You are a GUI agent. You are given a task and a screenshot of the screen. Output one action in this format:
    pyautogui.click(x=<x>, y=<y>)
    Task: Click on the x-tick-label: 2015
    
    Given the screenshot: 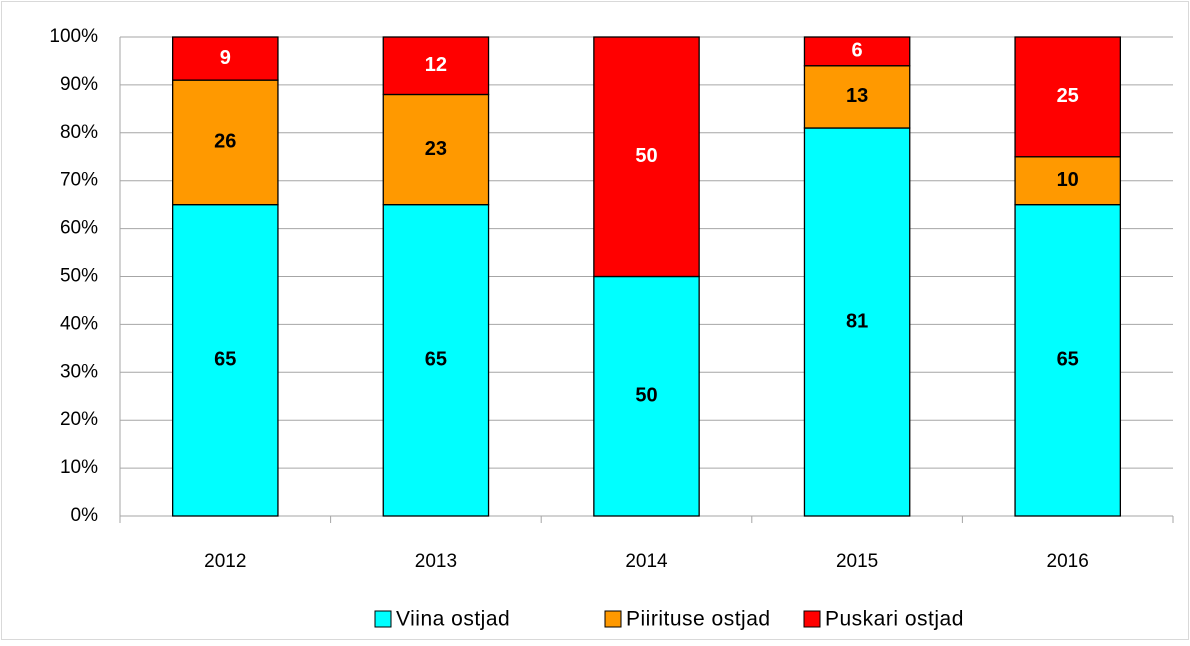 What is the action you would take?
    pyautogui.click(x=857, y=561)
    